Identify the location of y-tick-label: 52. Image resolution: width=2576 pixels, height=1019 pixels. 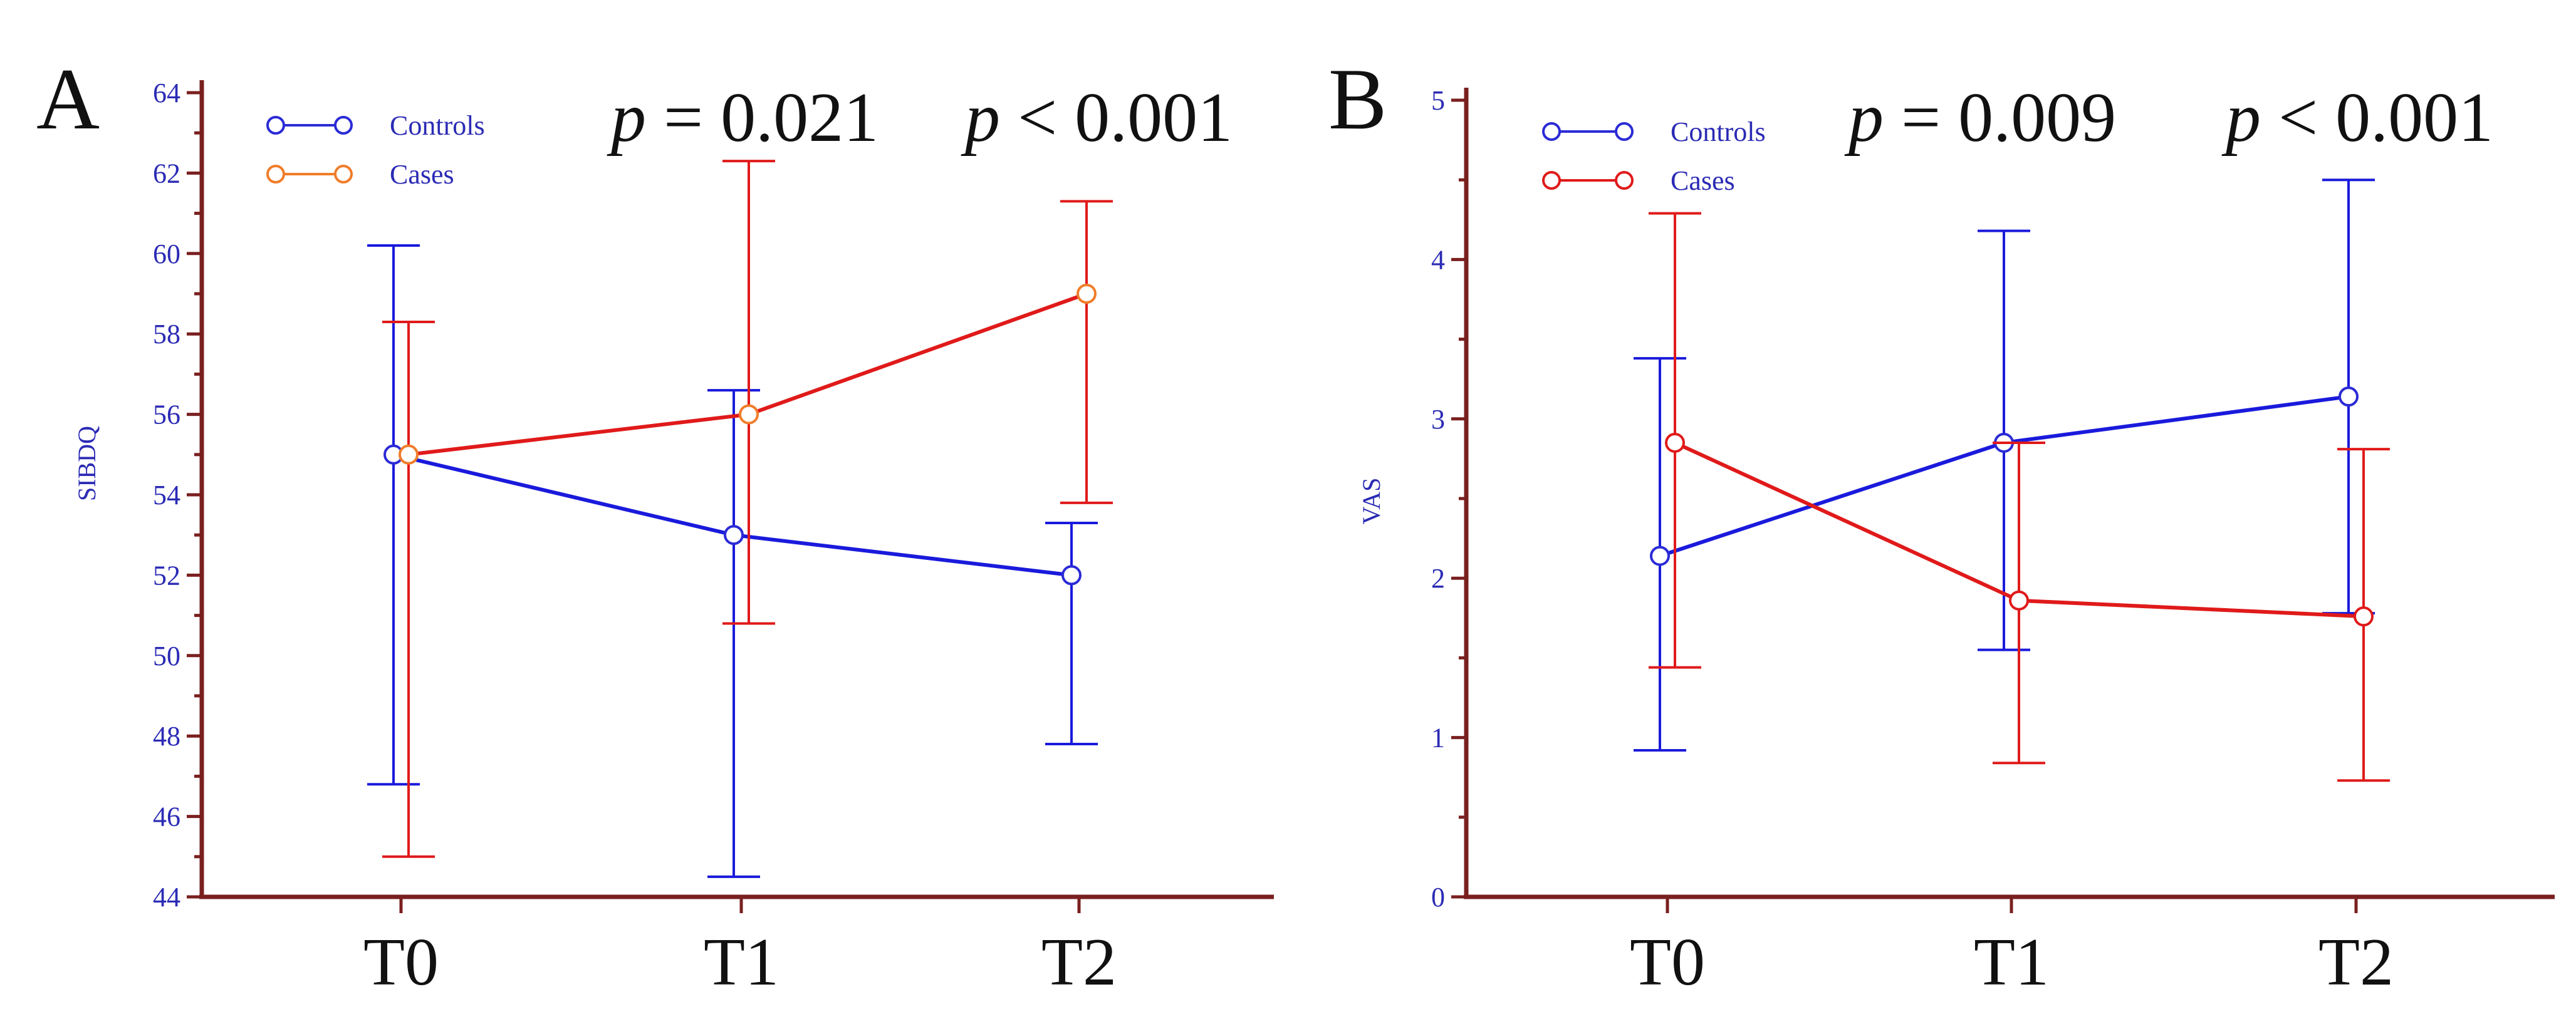
(166, 575).